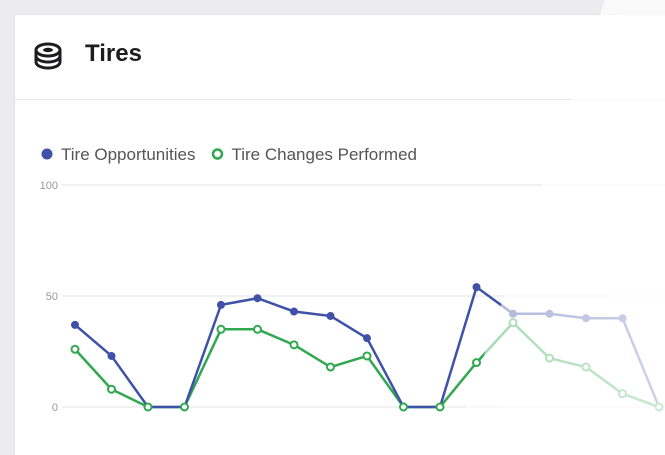  What do you see at coordinates (52, 297) in the screenshot?
I see `y-tick-label-1: 50` at bounding box center [52, 297].